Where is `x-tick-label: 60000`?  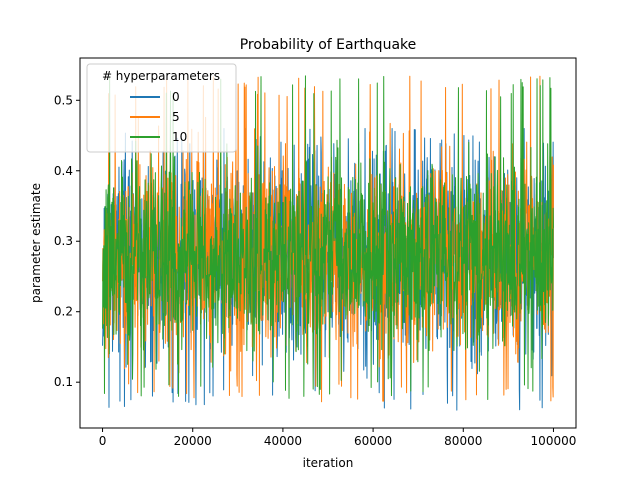 x-tick-label: 60000 is located at coordinates (373, 441).